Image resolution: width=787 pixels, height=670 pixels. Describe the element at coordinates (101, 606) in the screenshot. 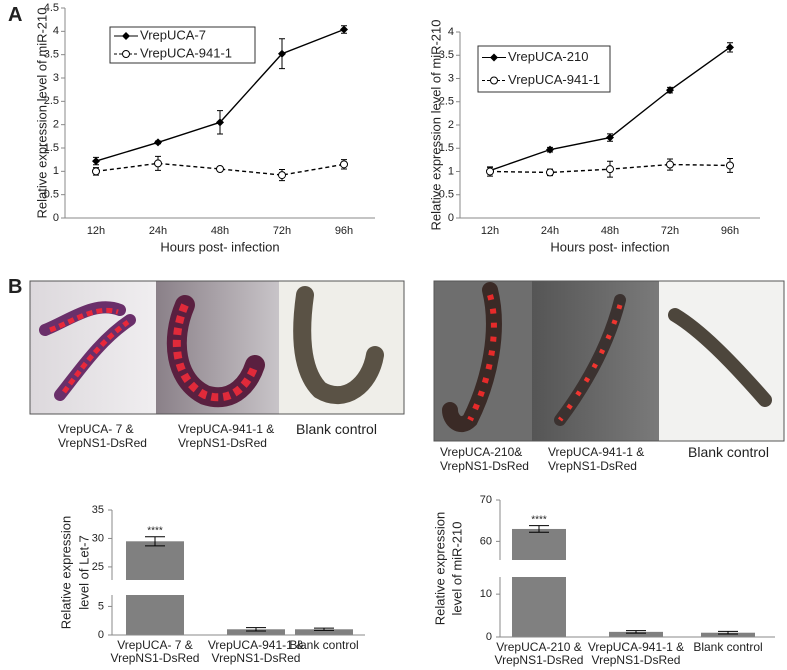

I see `y-tick-label: 5` at that location.